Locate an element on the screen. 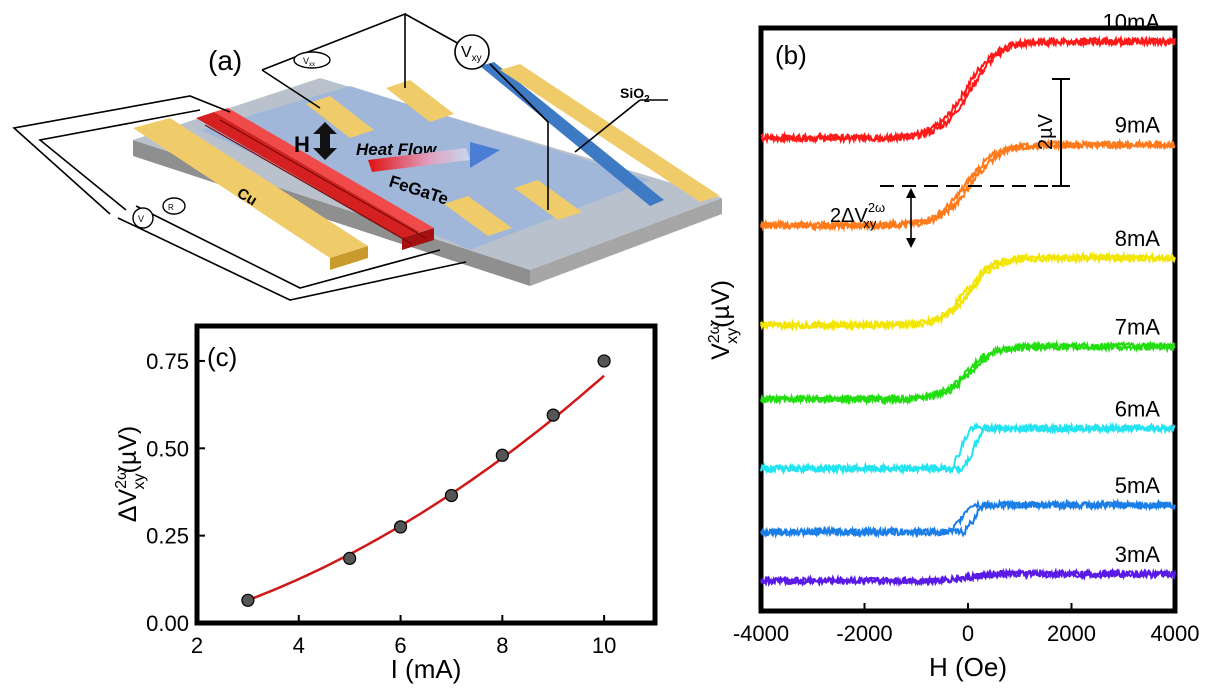  x-tick-label-c: 8 is located at coordinates (502, 645).